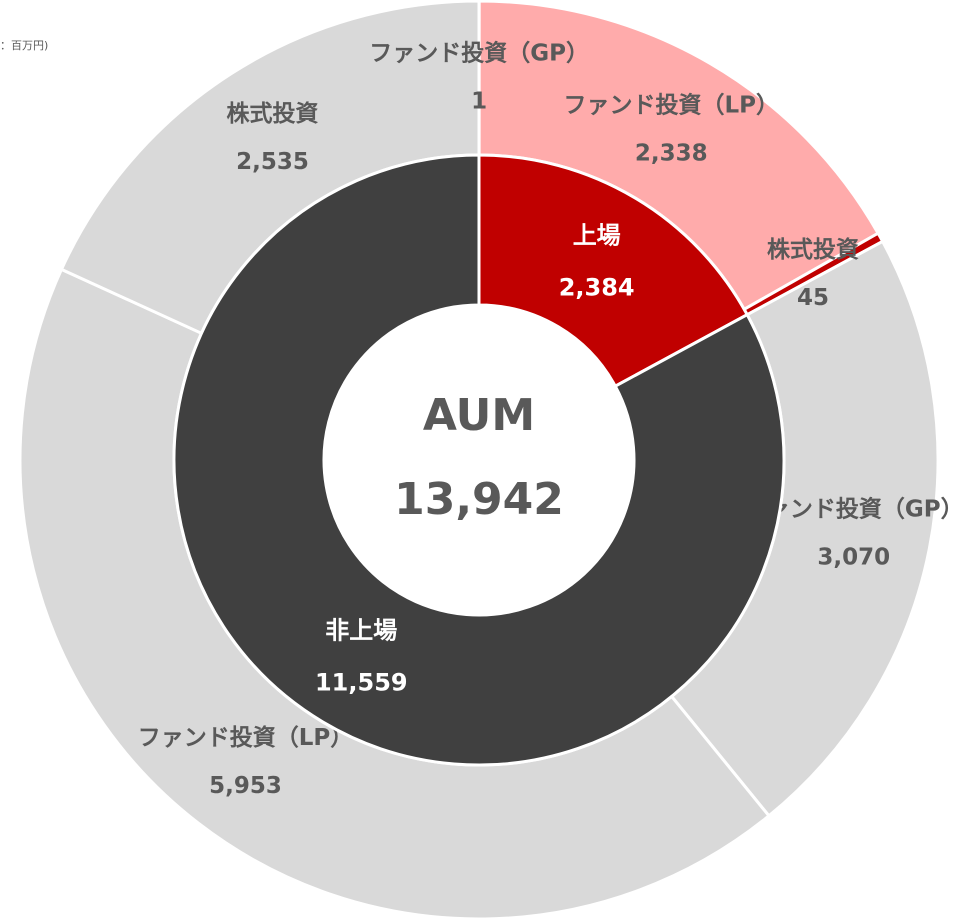 This screenshot has width=971, height=920. I want to click on unit-label: ：百万円), so click(24, 45).